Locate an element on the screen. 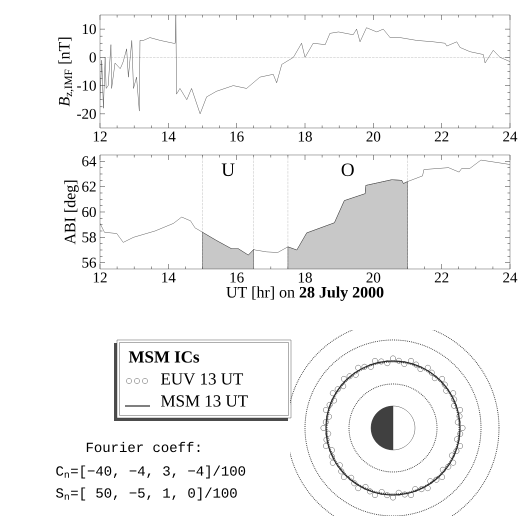 This screenshot has width=523, height=516. y-tick-label: 60 is located at coordinates (89, 212).